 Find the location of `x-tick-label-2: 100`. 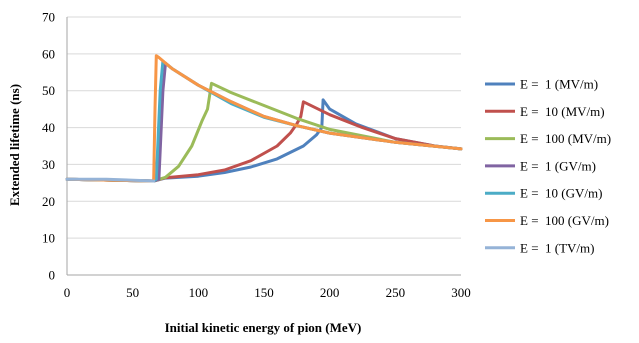

x-tick-label-2: 100 is located at coordinates (199, 292).